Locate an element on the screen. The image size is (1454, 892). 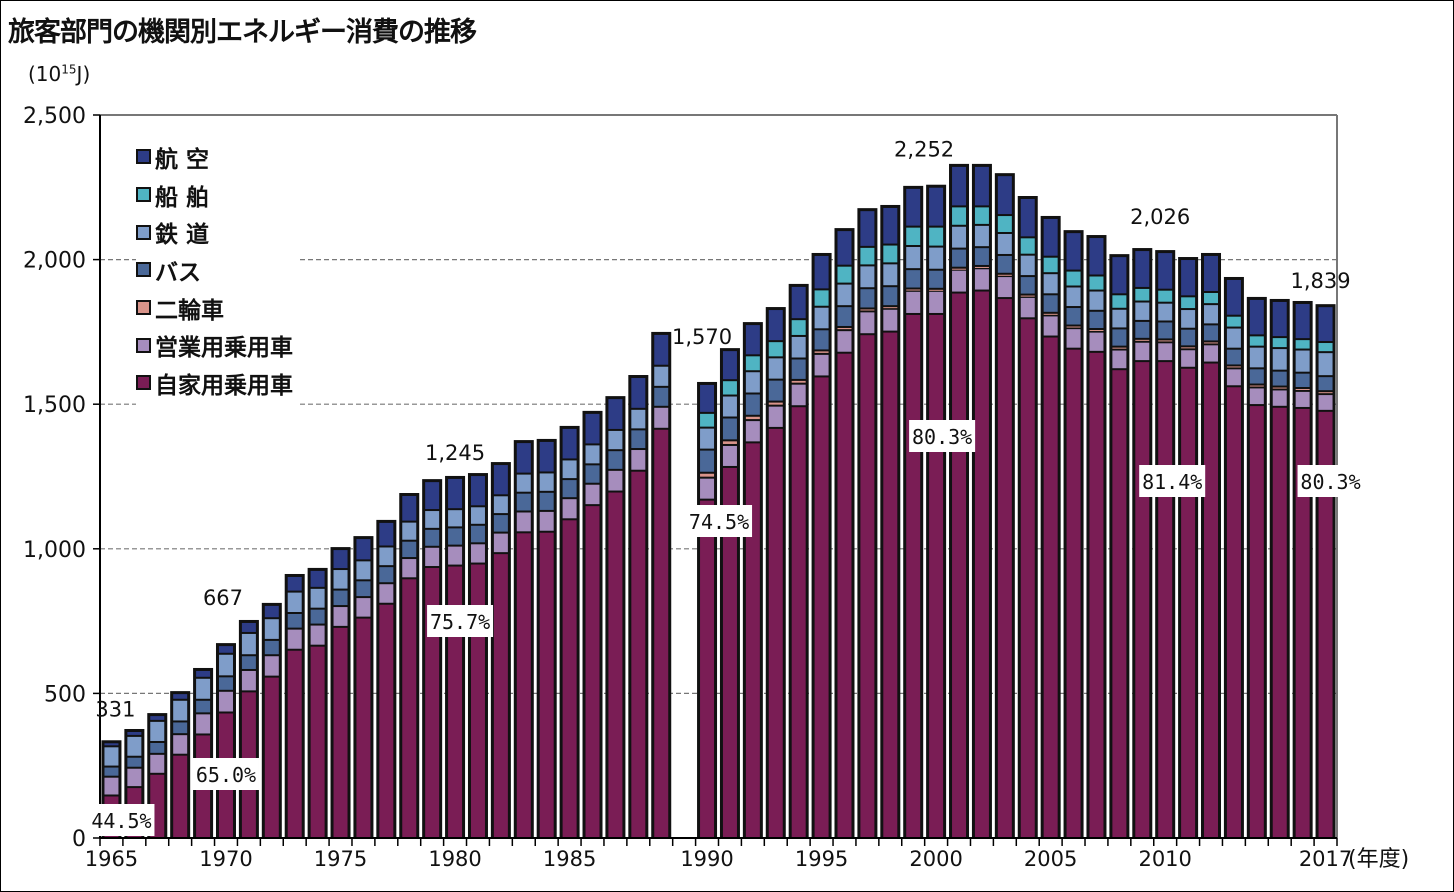
legend-item: 航 空 is located at coordinates (214, 157).